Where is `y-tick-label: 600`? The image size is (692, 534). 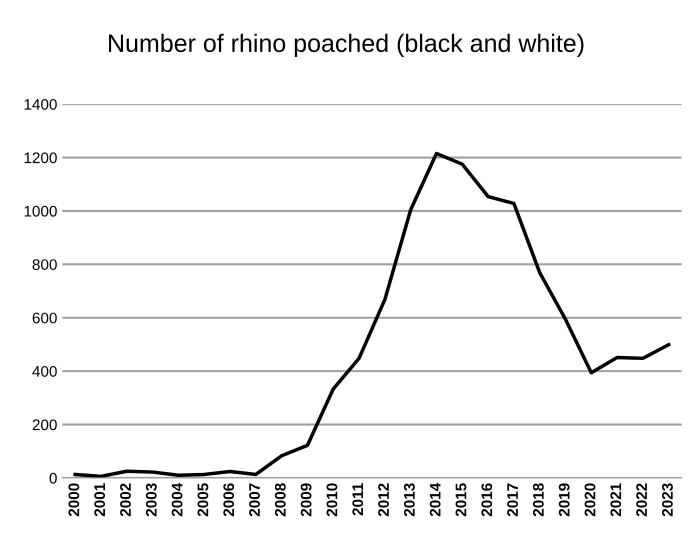
y-tick-label: 600 is located at coordinates (44, 318).